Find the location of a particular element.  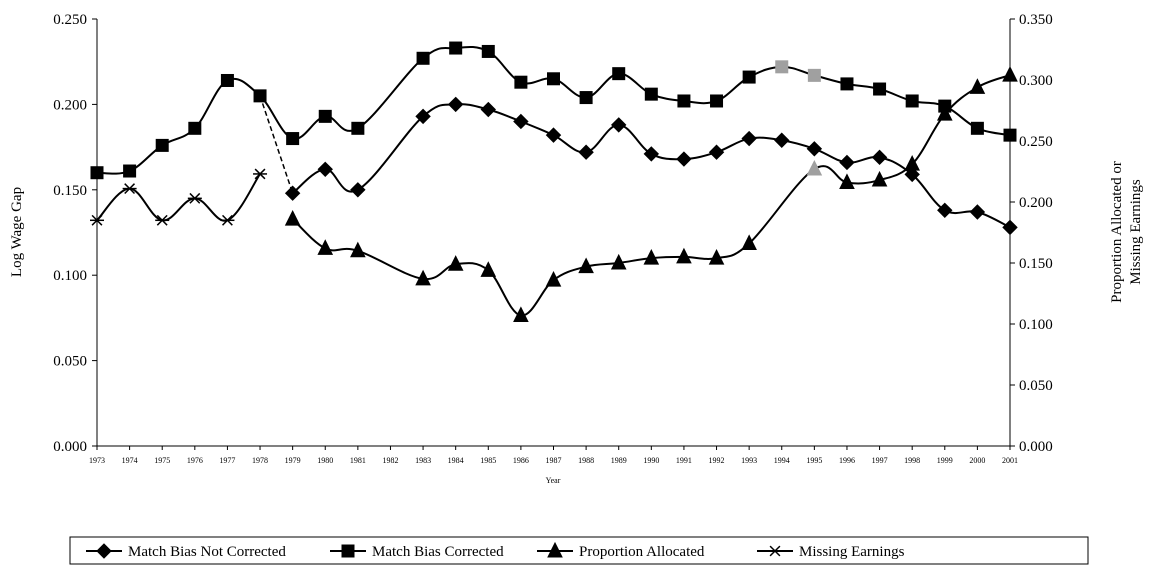

x-tick-label: 1999 is located at coordinates (945, 460).